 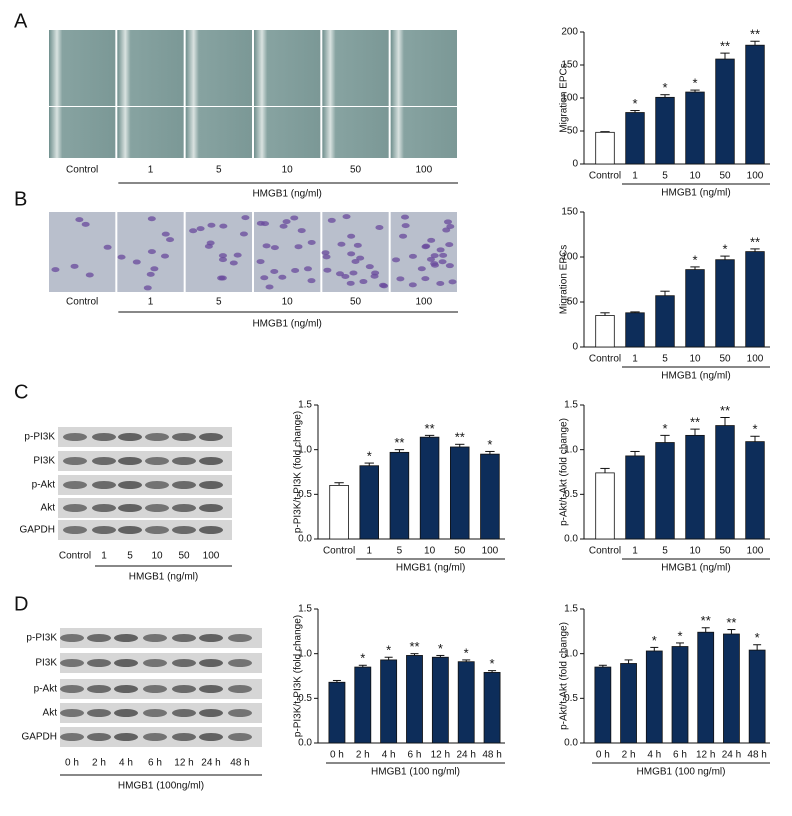 I want to click on panel-letter: B, so click(x=20, y=199).